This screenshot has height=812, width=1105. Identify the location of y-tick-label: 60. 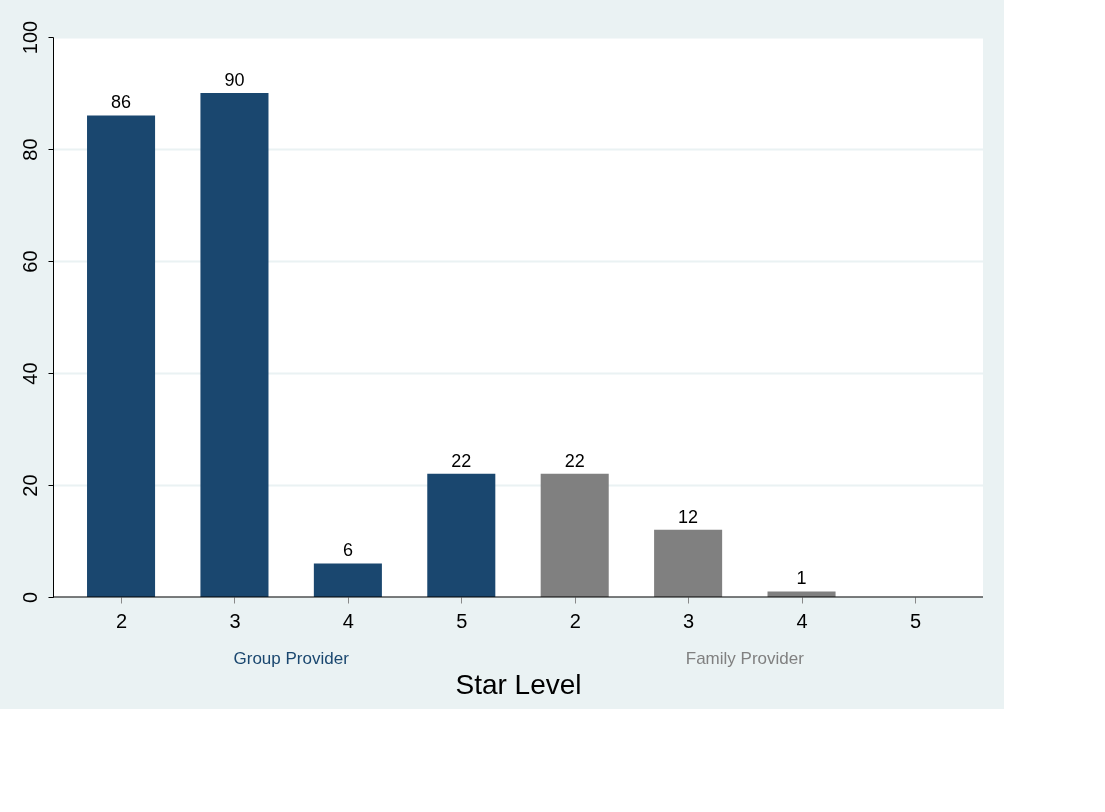
(29, 261).